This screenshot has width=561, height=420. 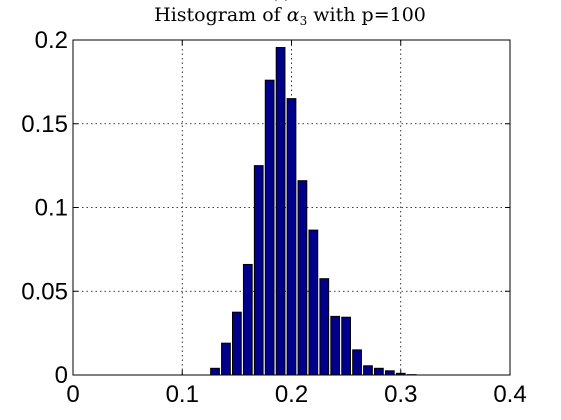 What do you see at coordinates (51, 208) in the screenshot?
I see `y-tick-label-2: 0.1` at bounding box center [51, 208].